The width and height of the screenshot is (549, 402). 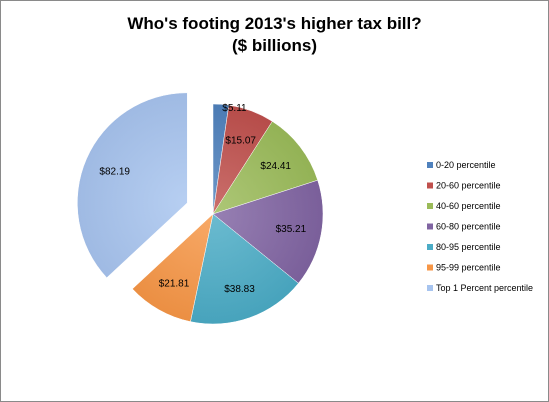 I want to click on legend-label: 95-99 percentile, so click(x=468, y=268).